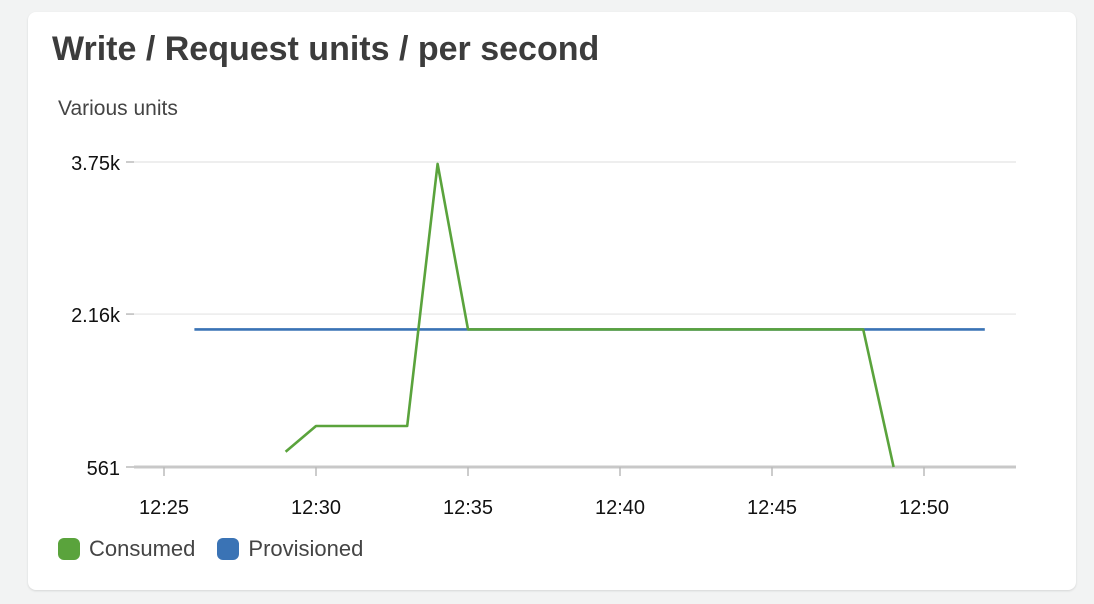 Image resolution: width=1094 pixels, height=604 pixels. Describe the element at coordinates (326, 49) in the screenshot. I see `widget-title: Write / Request units / per second` at that location.